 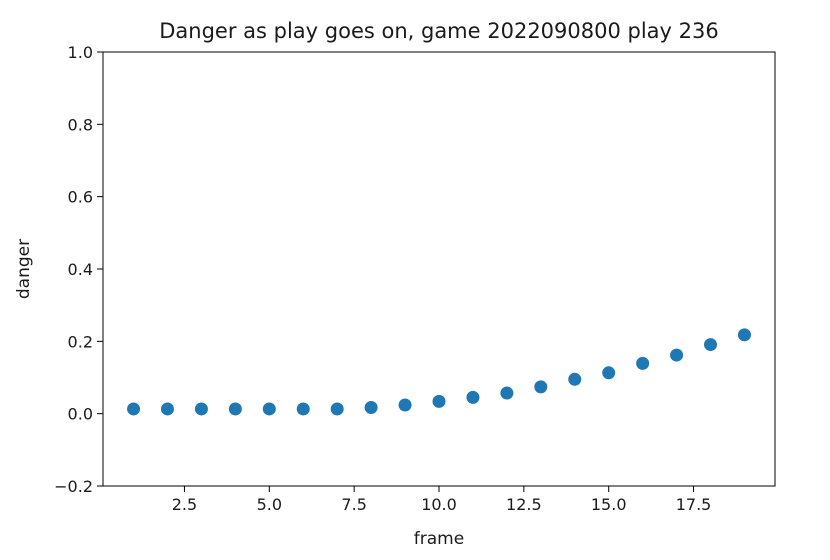 What do you see at coordinates (609, 504) in the screenshot?
I see `x-tick-label: 15.0` at bounding box center [609, 504].